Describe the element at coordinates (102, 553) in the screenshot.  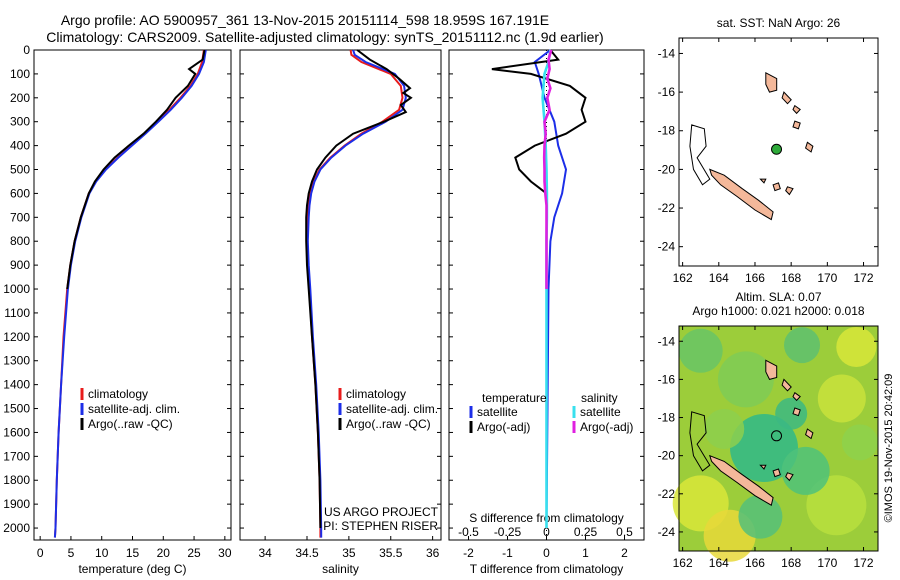
I see `x-tick-label: 10` at that location.